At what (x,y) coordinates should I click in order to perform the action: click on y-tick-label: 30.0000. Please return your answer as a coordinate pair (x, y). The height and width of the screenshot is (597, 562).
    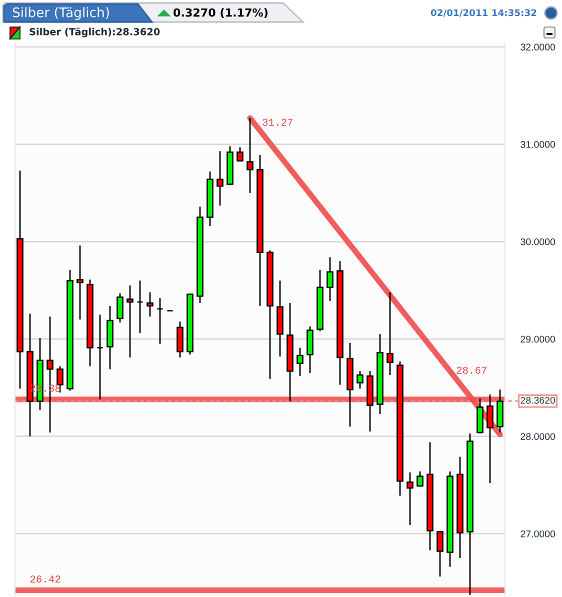
    Looking at the image, I should click on (538, 242).